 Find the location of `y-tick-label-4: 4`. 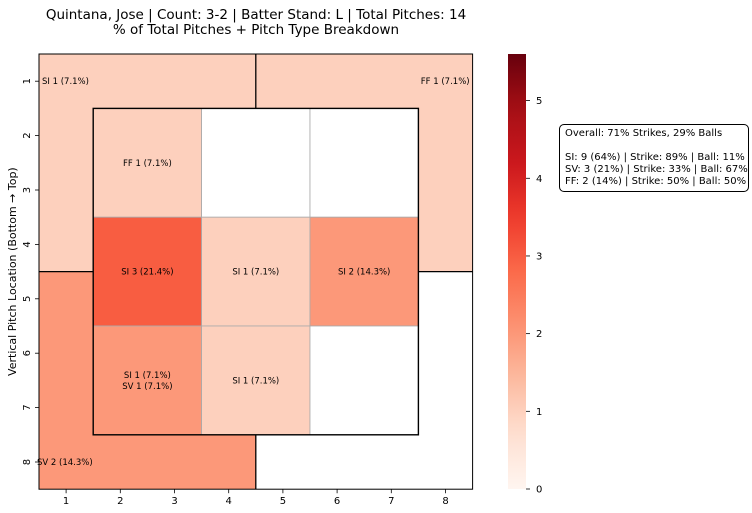

y-tick-label-4: 4 is located at coordinates (27, 244).